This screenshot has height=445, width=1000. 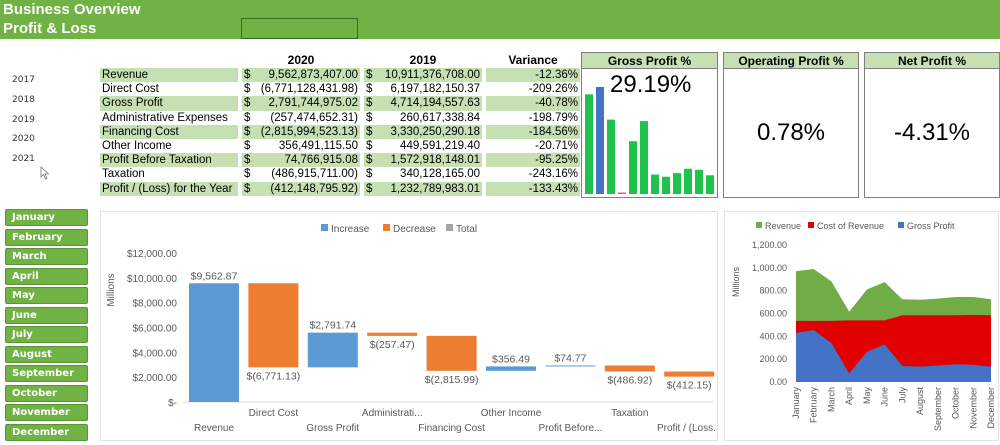 What do you see at coordinates (533, 75) in the screenshot?
I see `variance-value: -12.36%` at bounding box center [533, 75].